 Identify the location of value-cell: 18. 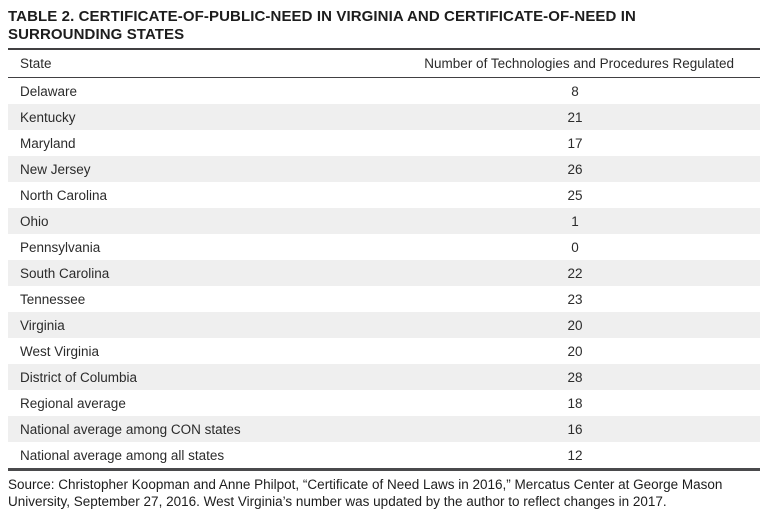
(575, 403).